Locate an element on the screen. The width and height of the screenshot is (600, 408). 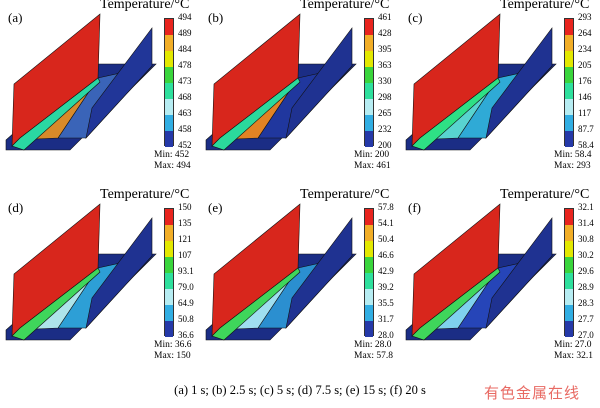
colorbar-tick-label: 27.0 is located at coordinates (586, 335).